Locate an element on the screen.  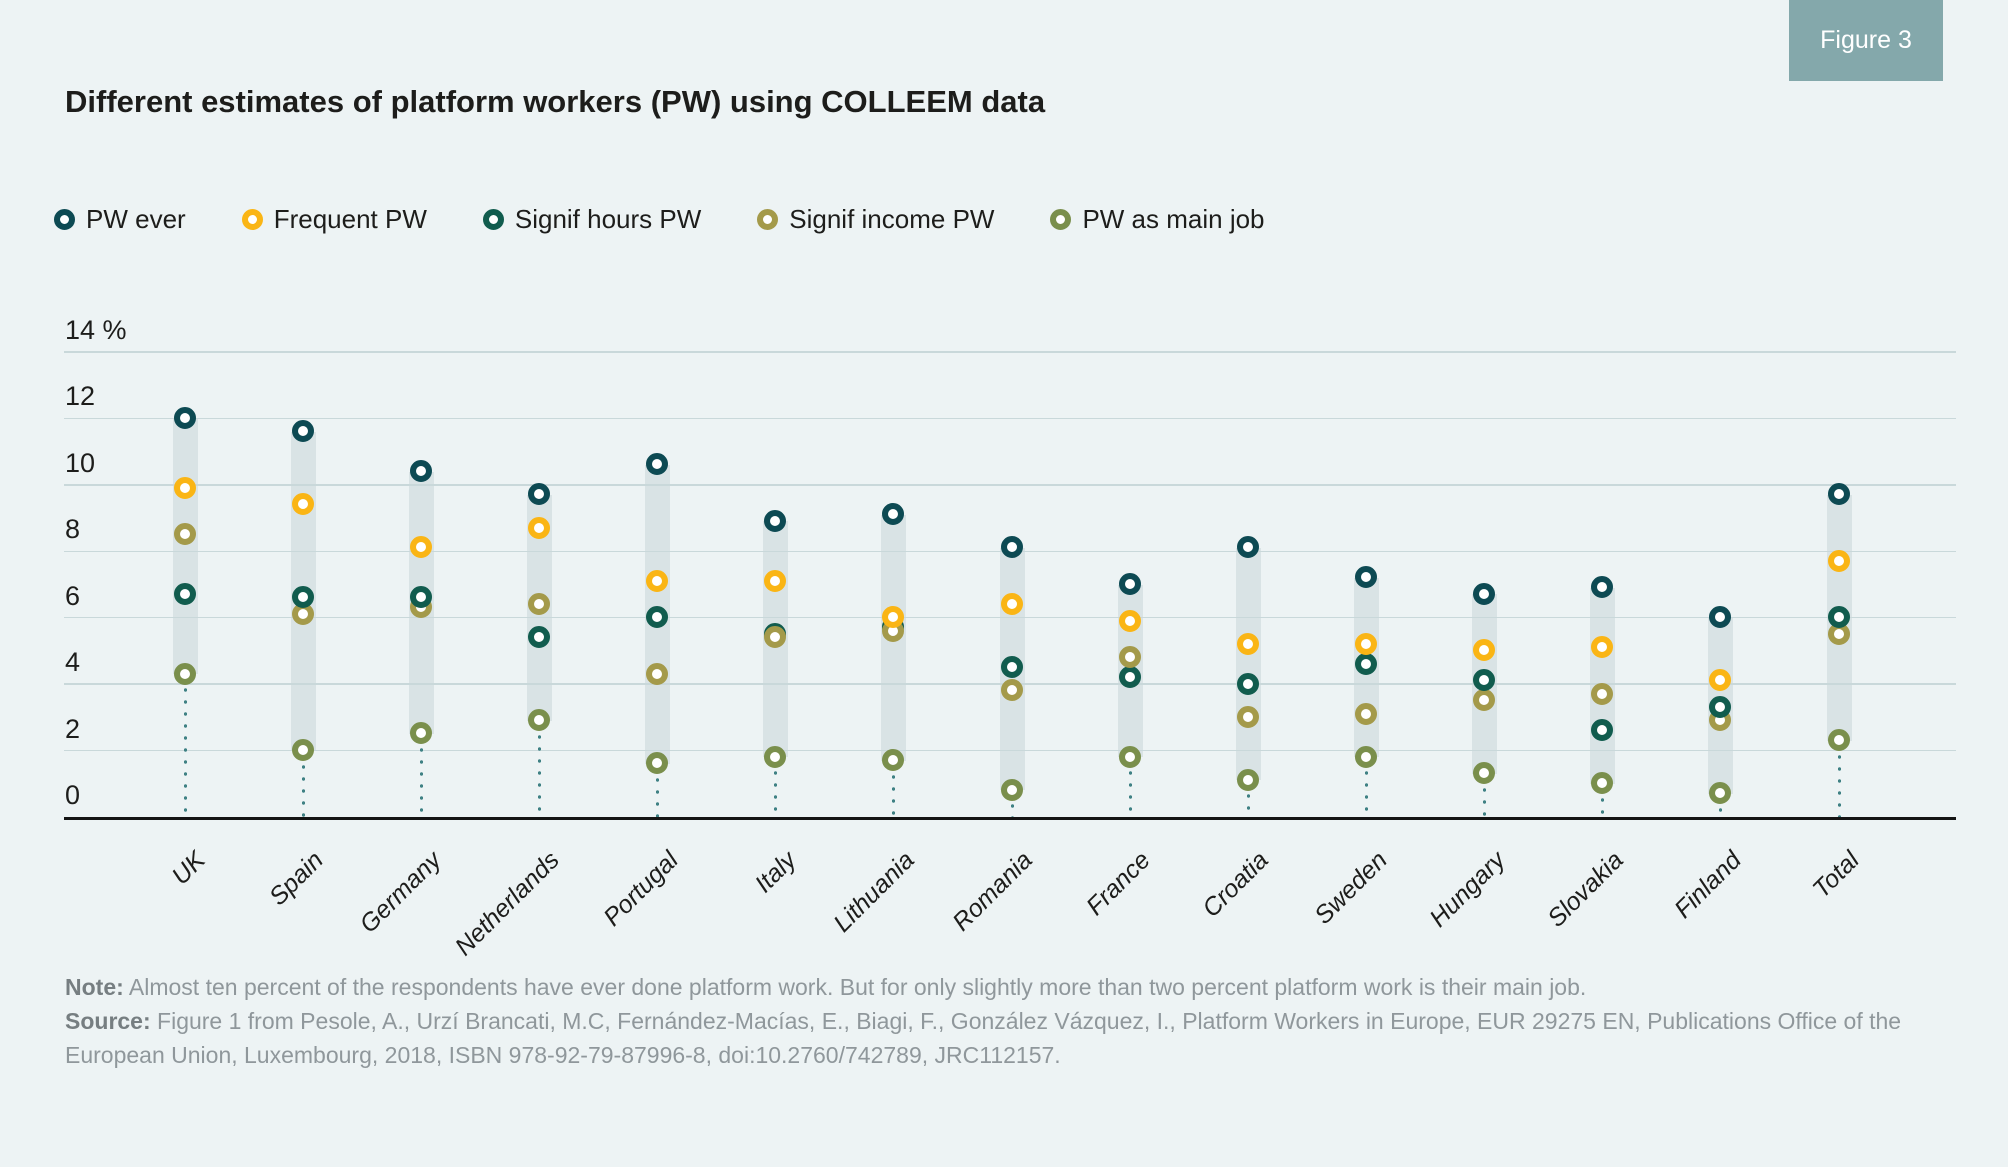
ever-series-icon is located at coordinates (64, 219).